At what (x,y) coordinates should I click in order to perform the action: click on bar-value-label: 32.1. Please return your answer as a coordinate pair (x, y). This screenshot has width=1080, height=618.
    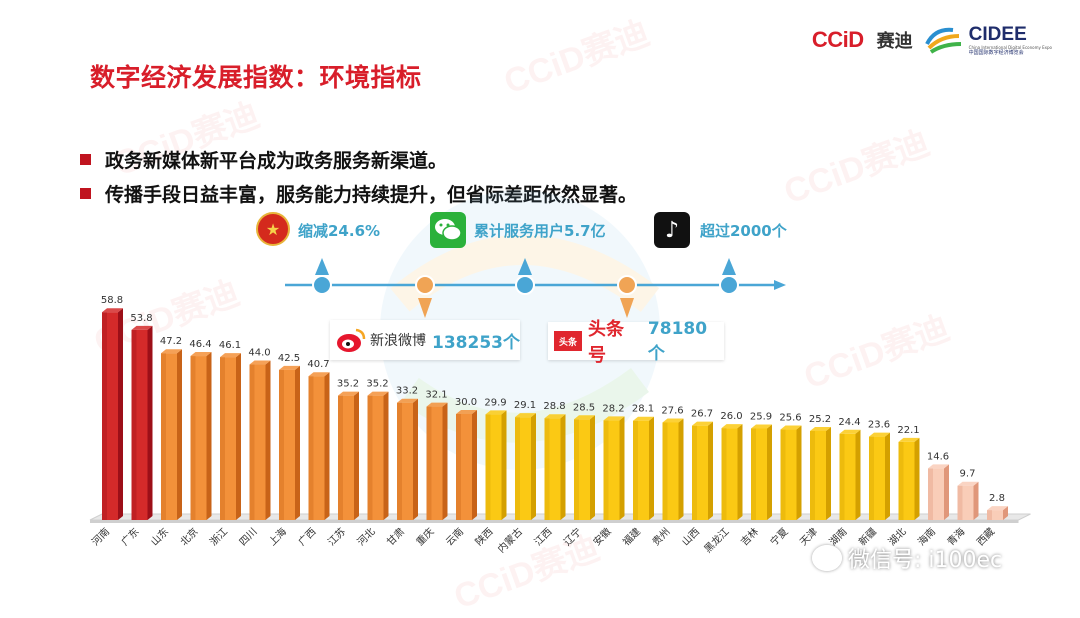
    Looking at the image, I should click on (436, 395).